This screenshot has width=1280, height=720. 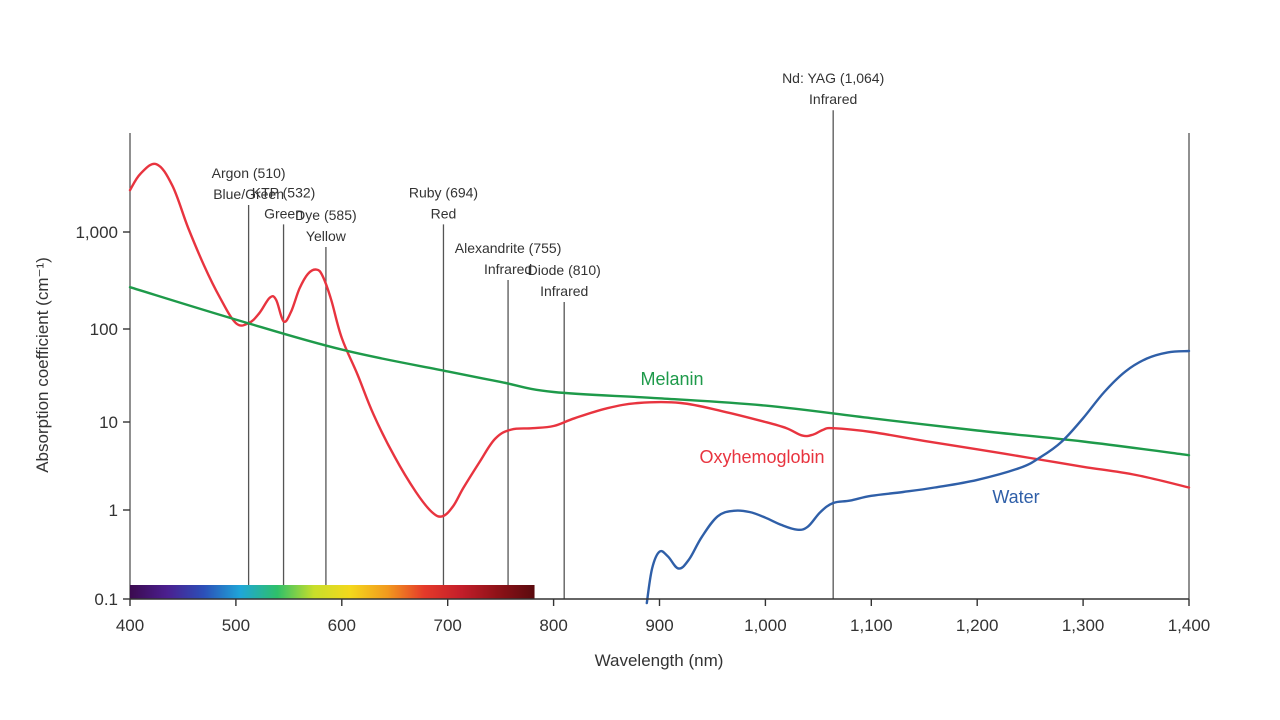 What do you see at coordinates (42, 365) in the screenshot?
I see `y-axis-title: Absorption coefficient (cm⁻¹)` at bounding box center [42, 365].